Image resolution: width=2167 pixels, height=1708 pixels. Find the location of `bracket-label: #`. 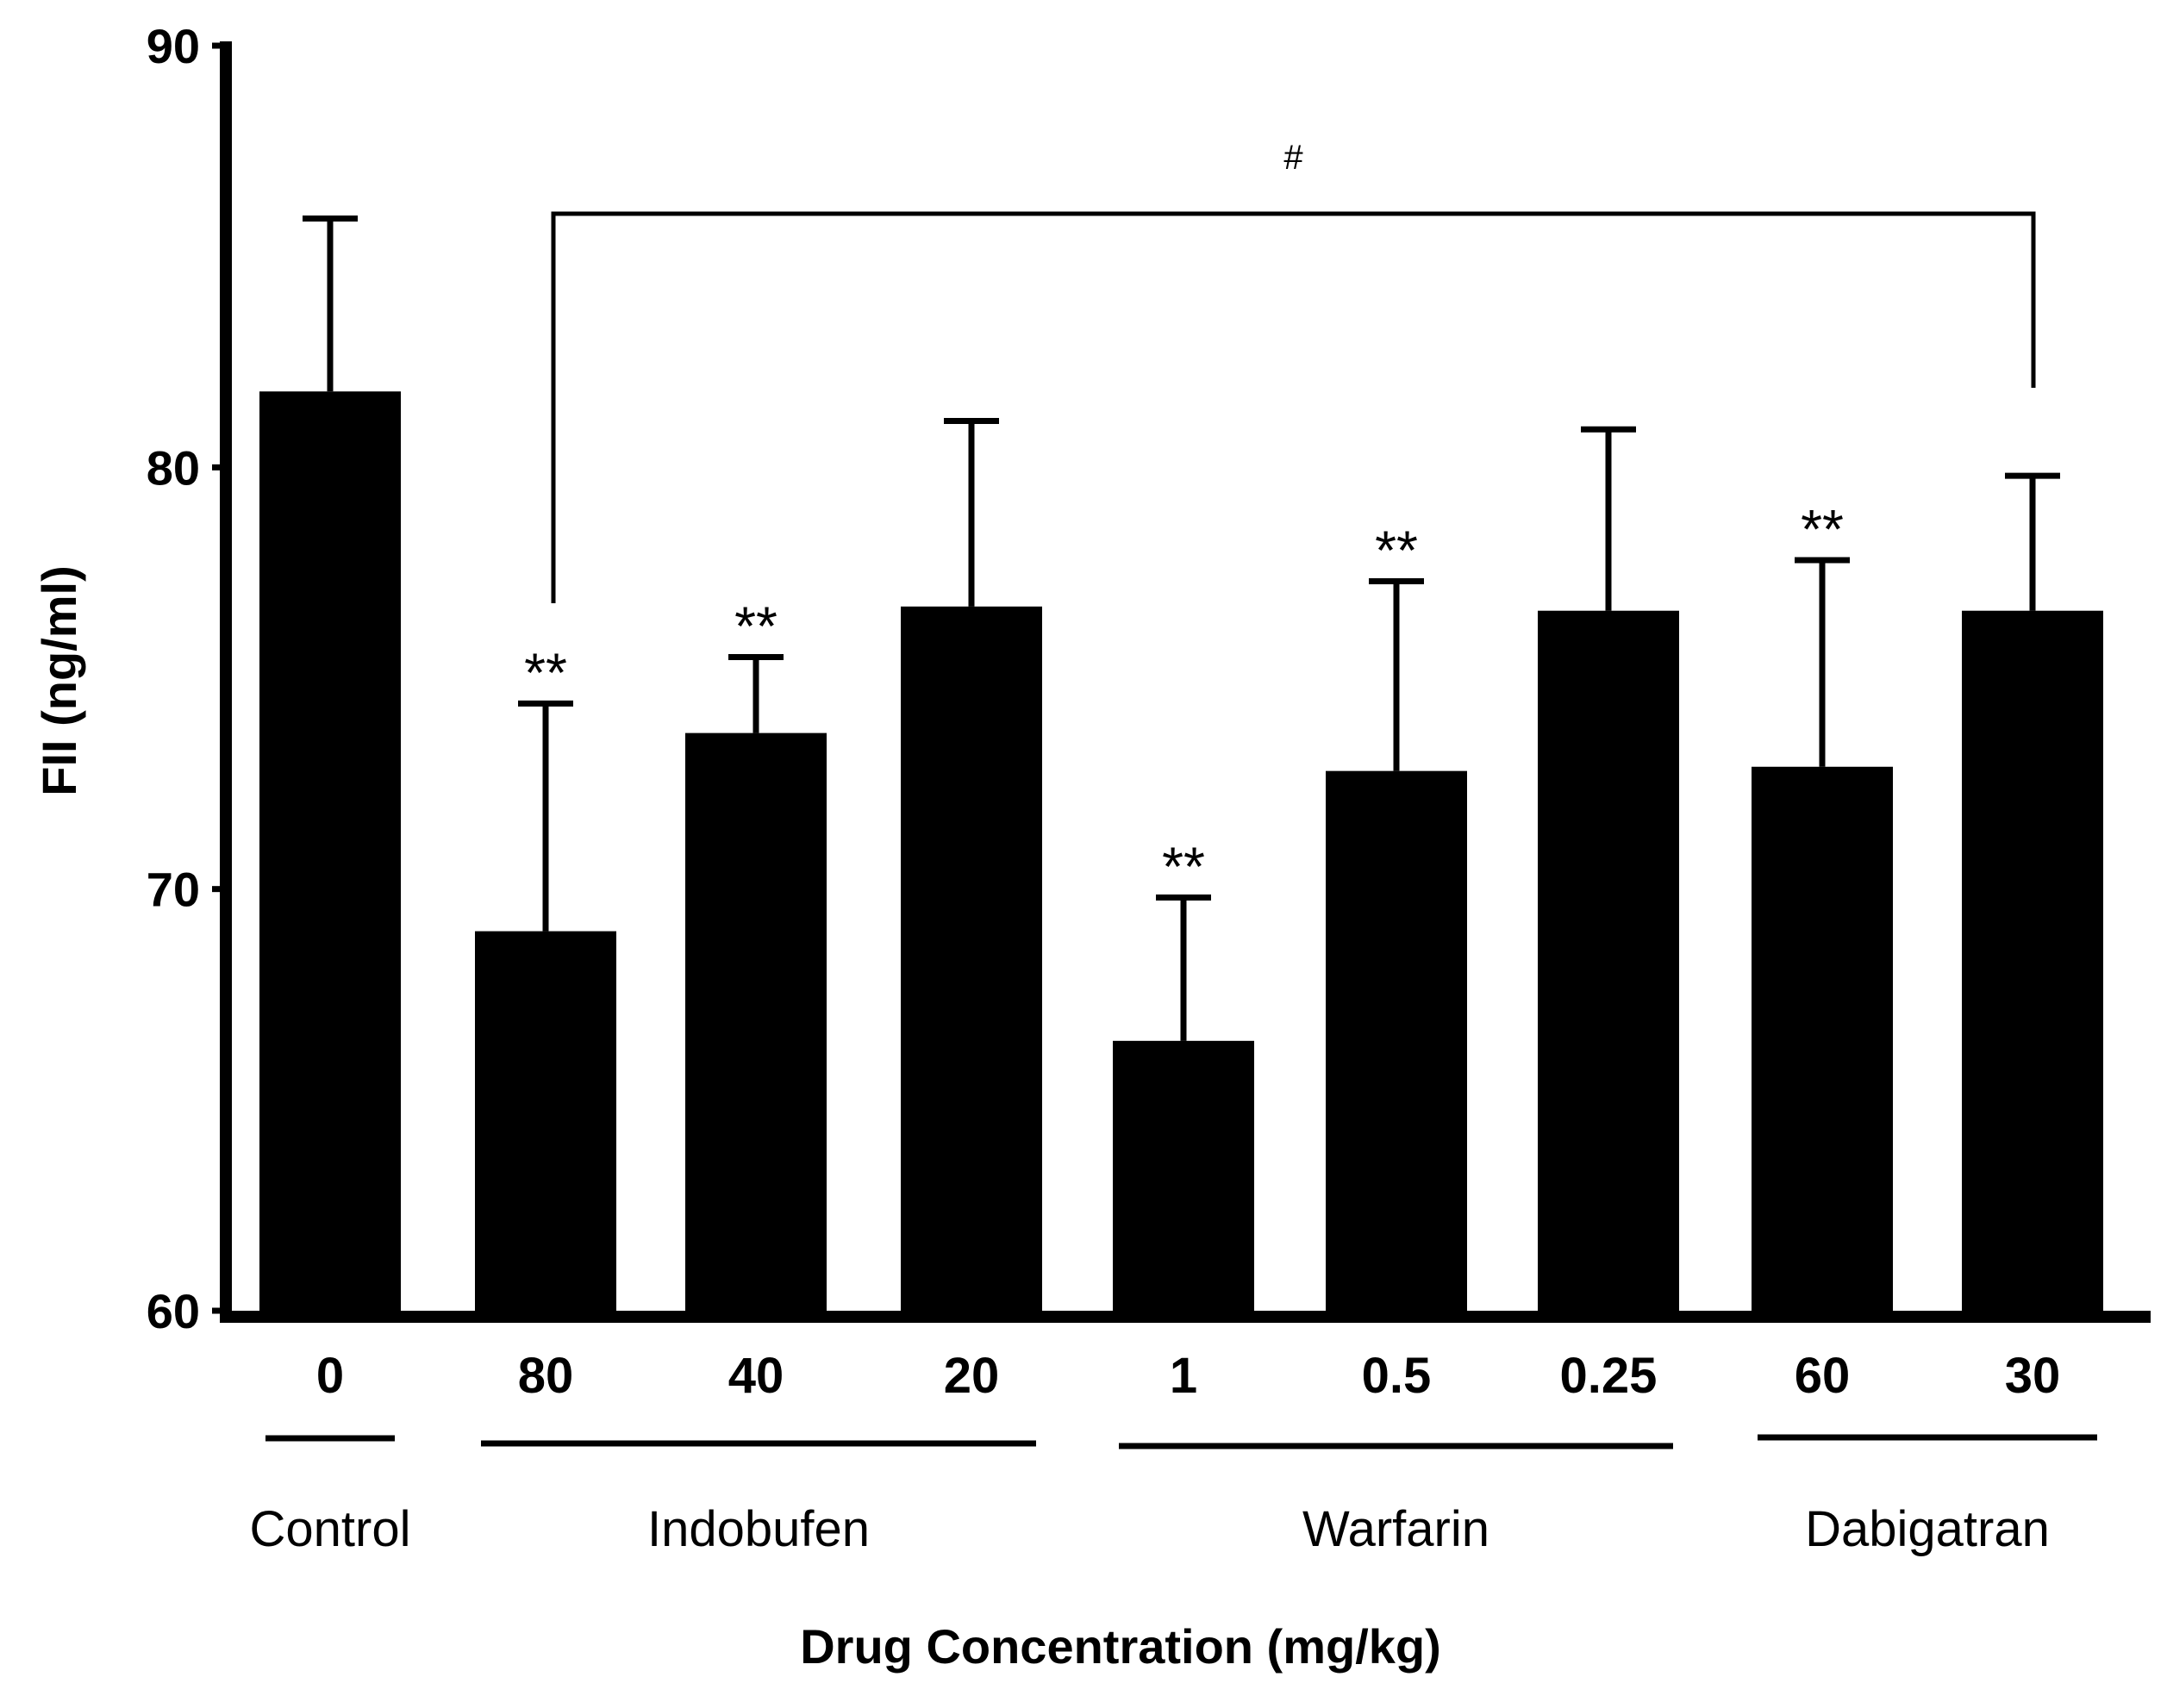

bracket-label: # is located at coordinates (1293, 158).